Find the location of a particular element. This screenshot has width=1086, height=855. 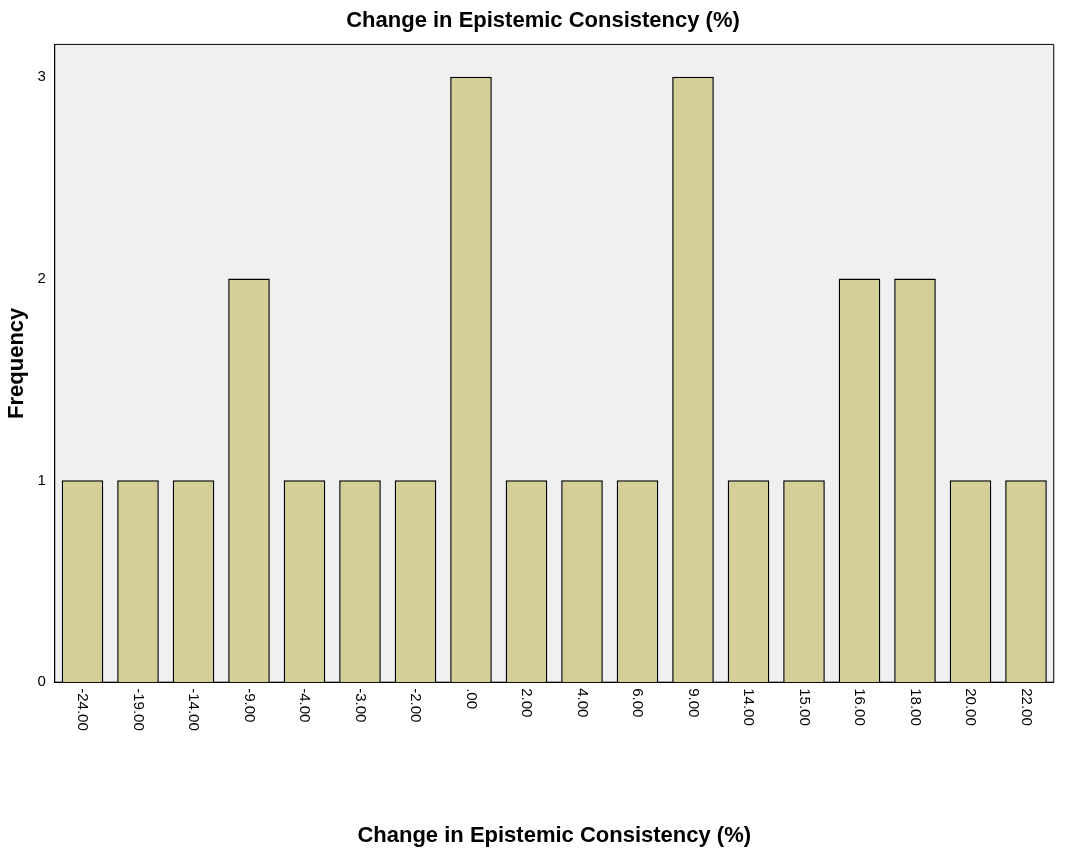

x-tick-label: -24.00 is located at coordinates (84, 709).